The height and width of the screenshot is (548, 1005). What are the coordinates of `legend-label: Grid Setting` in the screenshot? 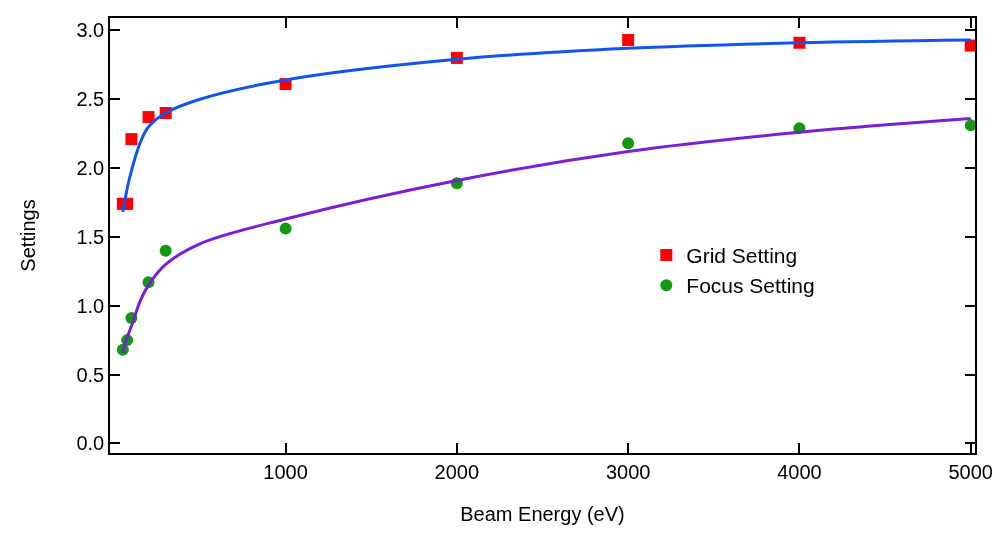 It's located at (742, 256).